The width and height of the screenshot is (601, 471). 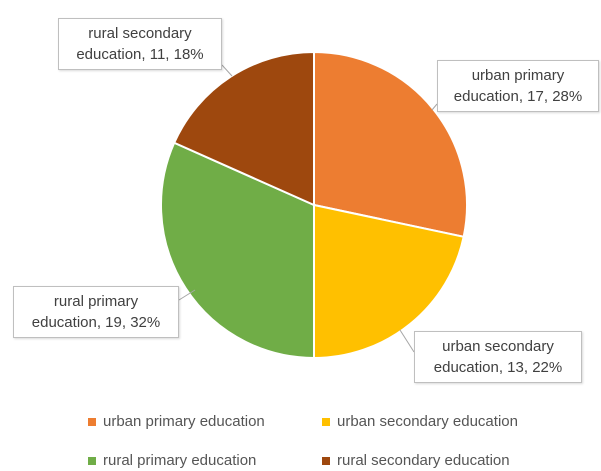 I want to click on data-label-line: urban secondary, so click(x=498, y=346).